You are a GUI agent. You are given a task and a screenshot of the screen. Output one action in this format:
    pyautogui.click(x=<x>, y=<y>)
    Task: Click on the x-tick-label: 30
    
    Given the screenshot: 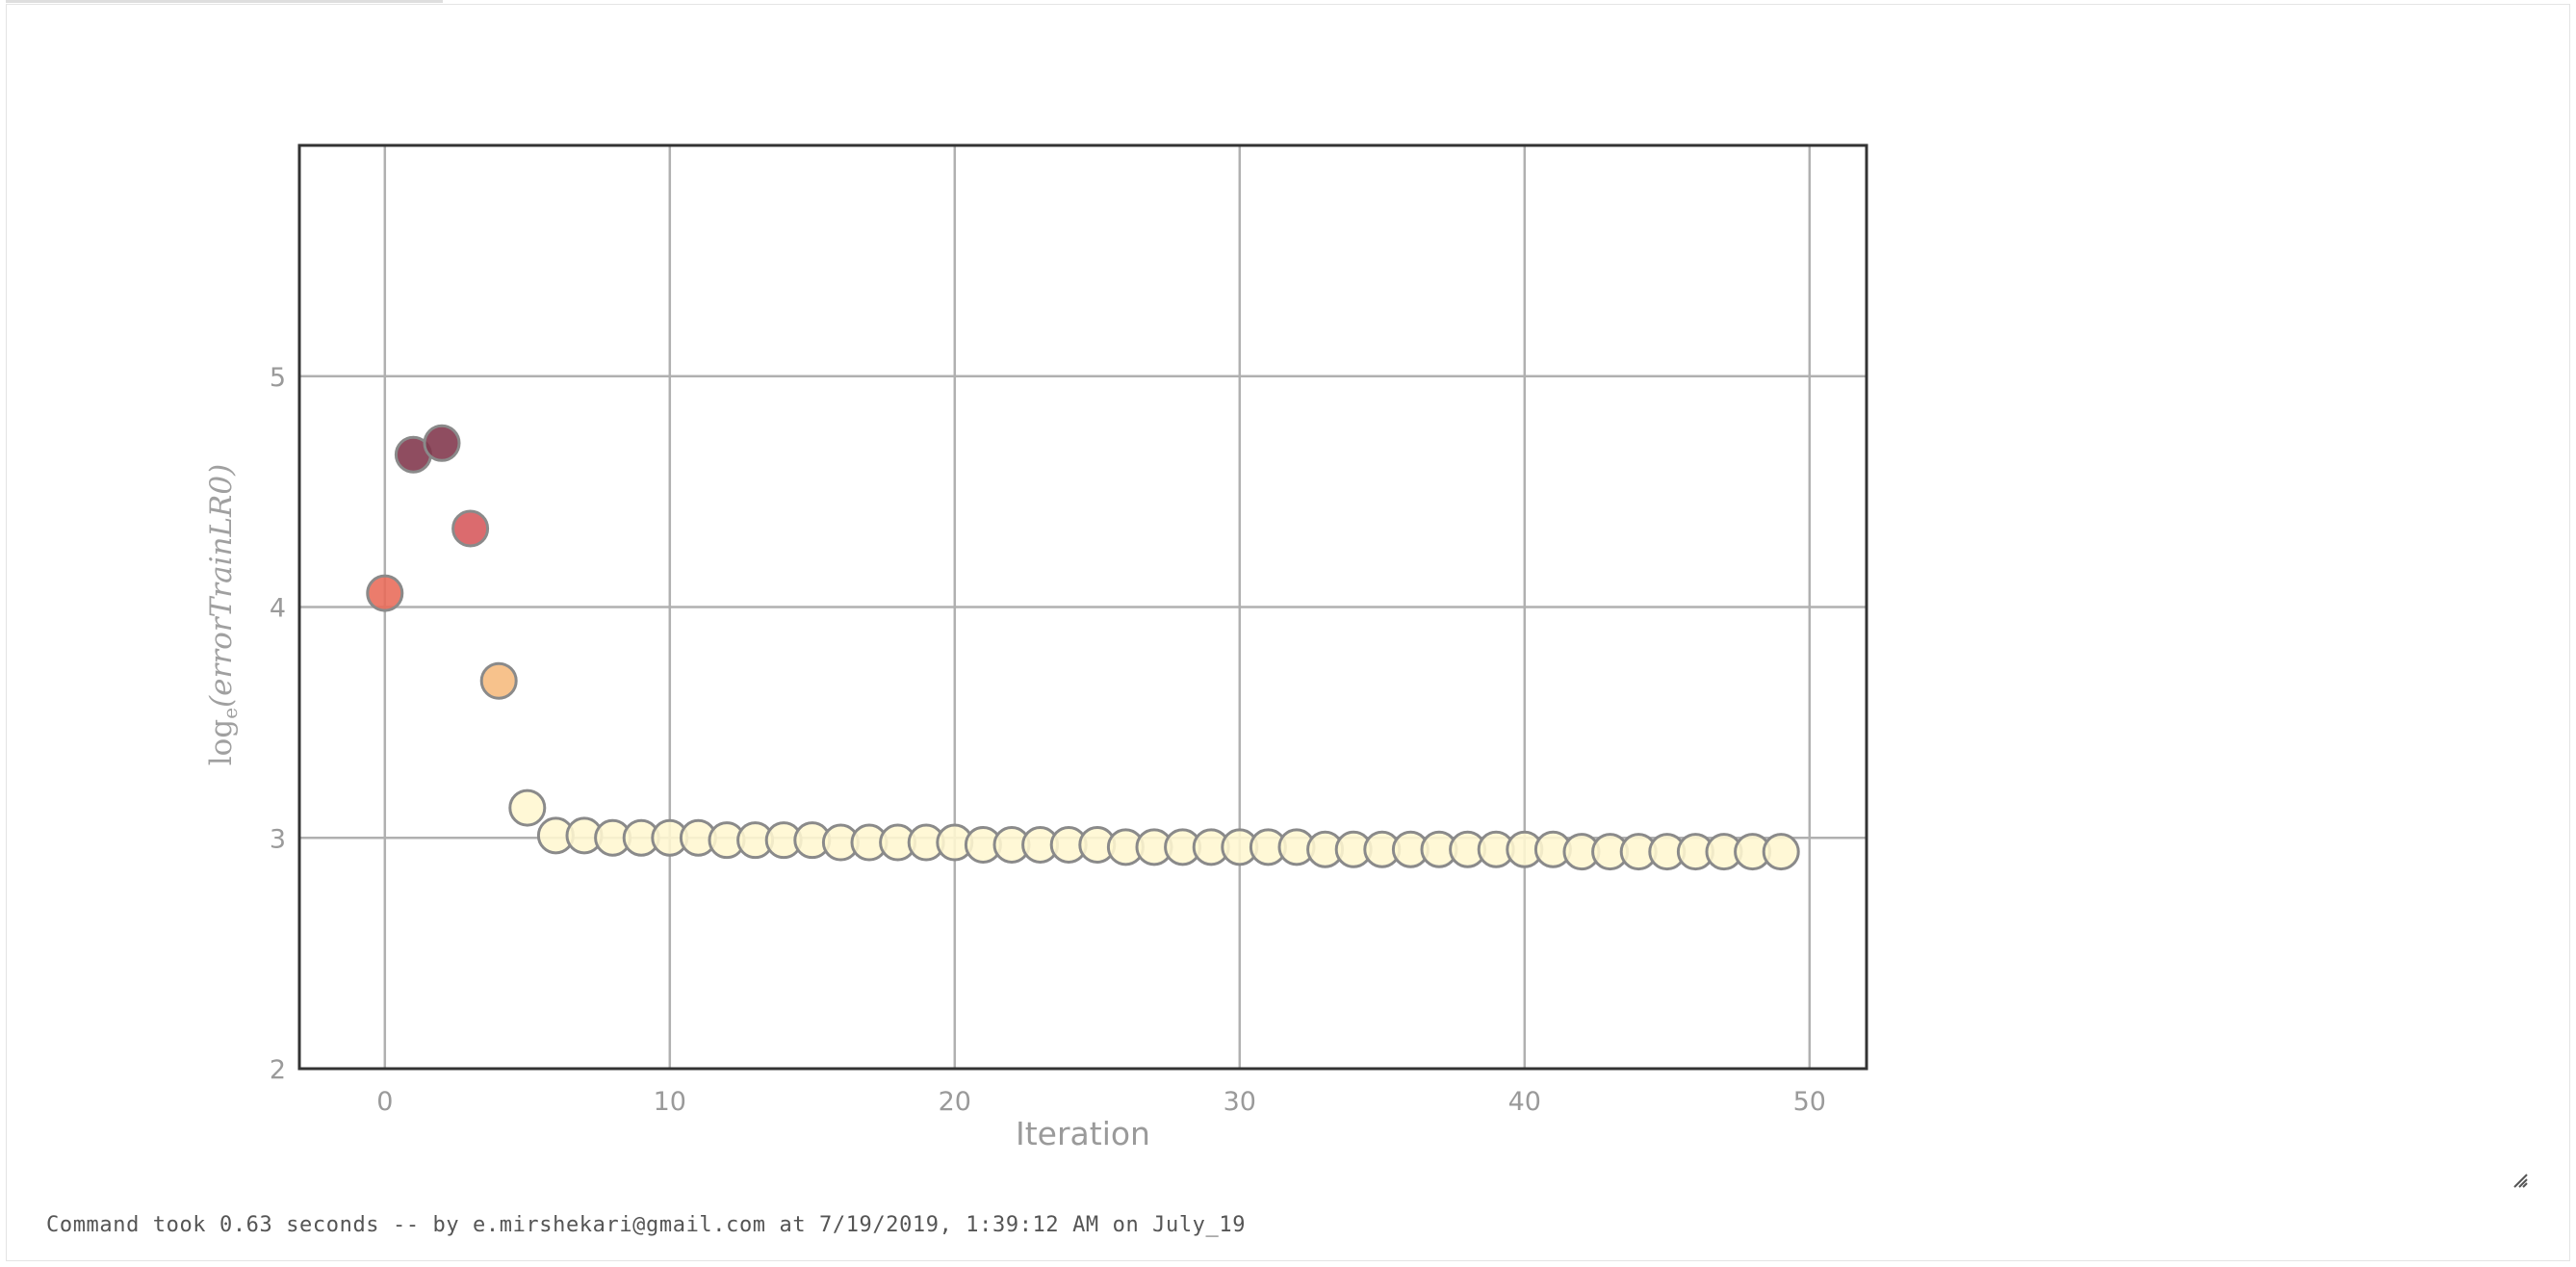 What is the action you would take?
    pyautogui.click(x=1240, y=1102)
    